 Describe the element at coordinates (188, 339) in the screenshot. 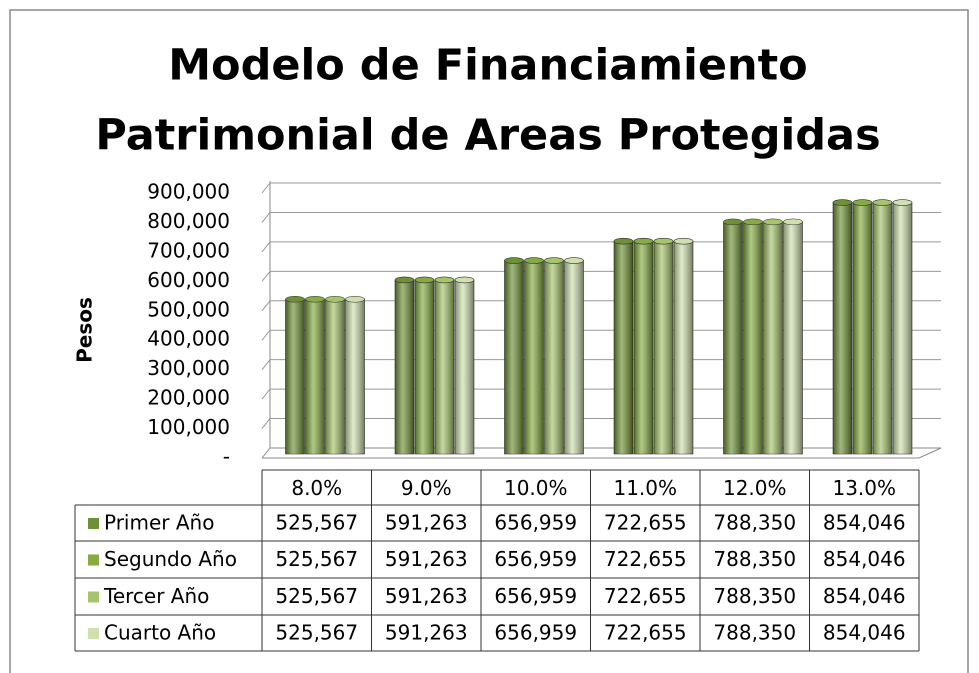

I see `y-tick-label: 400,000` at that location.